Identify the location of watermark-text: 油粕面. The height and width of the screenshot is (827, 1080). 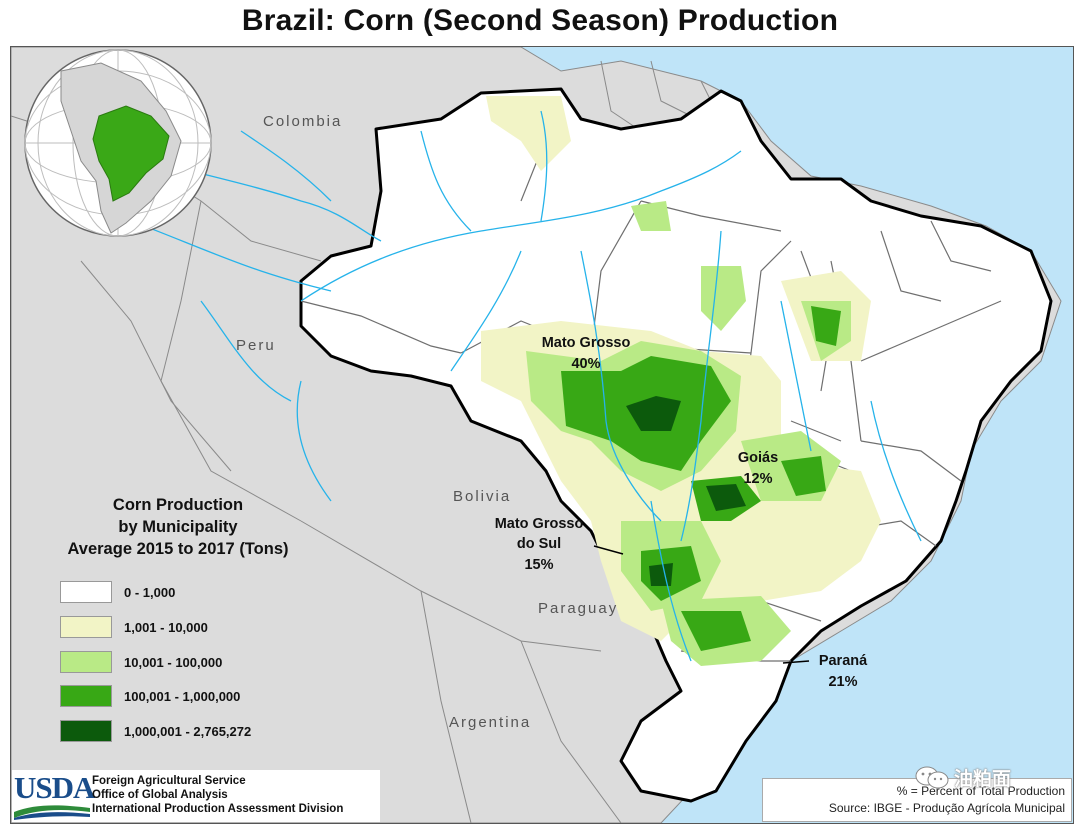
(983, 779).